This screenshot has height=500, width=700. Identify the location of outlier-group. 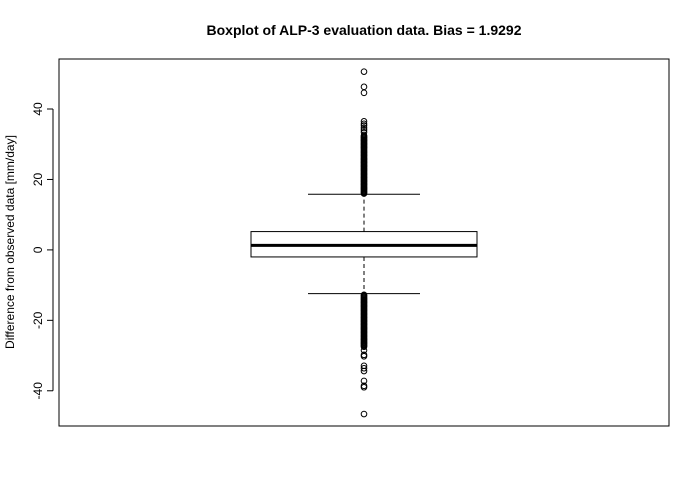
(364, 243).